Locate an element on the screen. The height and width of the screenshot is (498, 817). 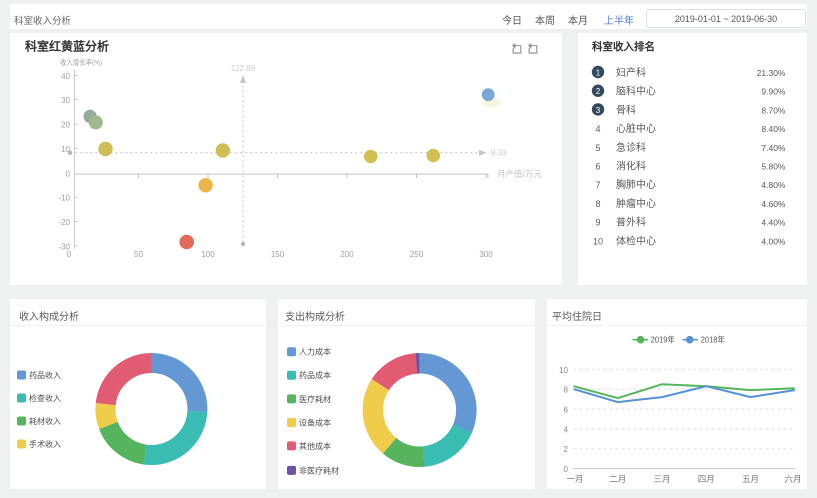
svg-text: 五月 is located at coordinates (750, 479).